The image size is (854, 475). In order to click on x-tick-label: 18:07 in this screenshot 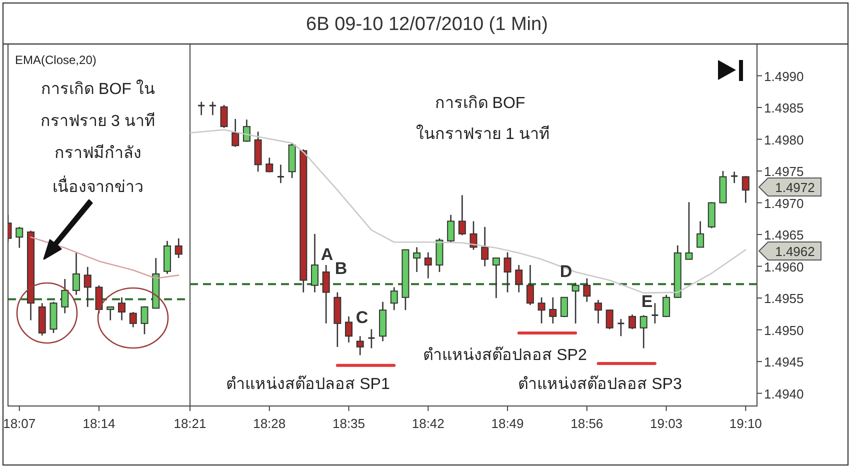, I will do `click(19, 423)`.